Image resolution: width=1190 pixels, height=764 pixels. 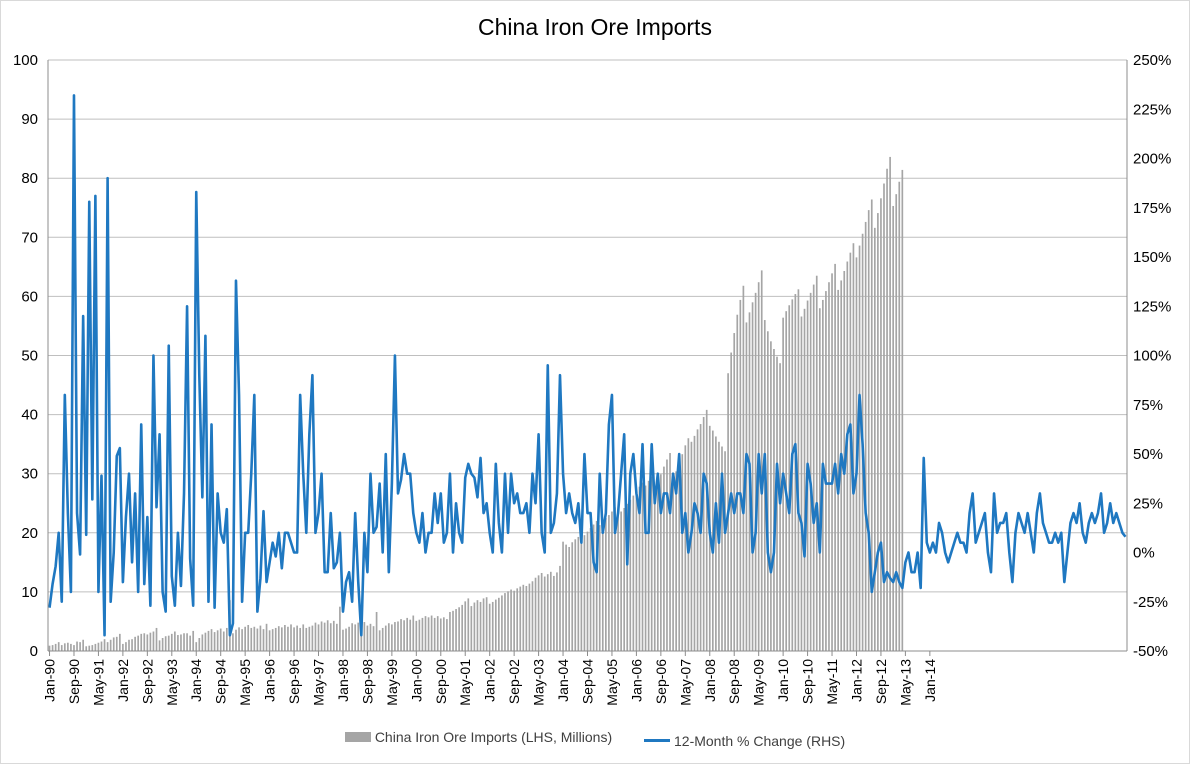 What do you see at coordinates (1150, 602) in the screenshot?
I see `right-tick-label: -25%` at bounding box center [1150, 602].